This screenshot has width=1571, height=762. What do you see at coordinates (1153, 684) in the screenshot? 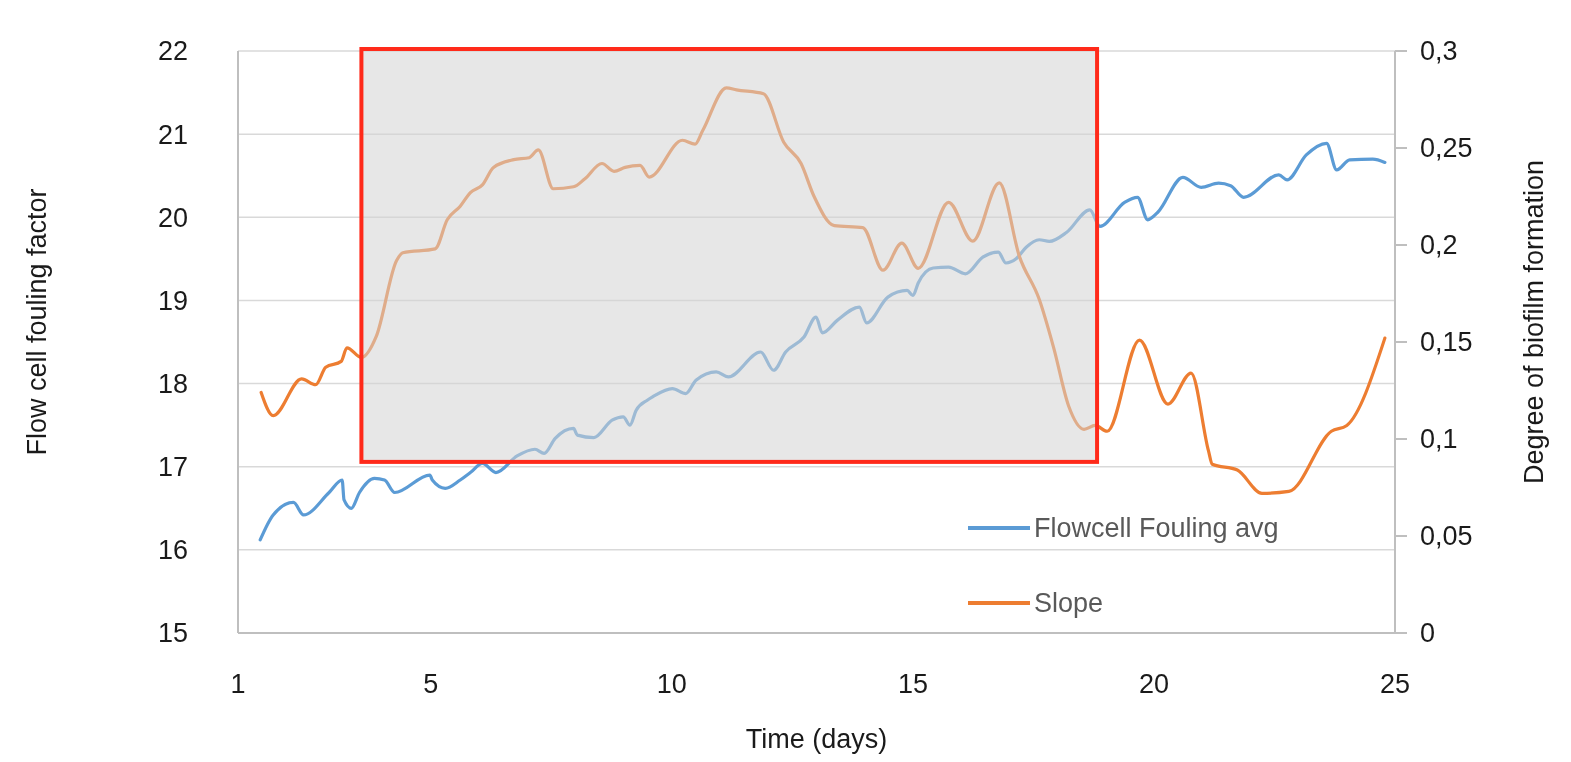
I see `x-tick-label: 20` at bounding box center [1153, 684].